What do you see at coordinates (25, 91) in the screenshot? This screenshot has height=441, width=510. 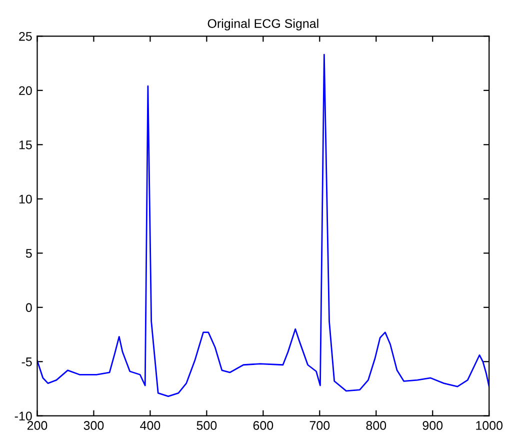 I see `y-tick-label: 20` at bounding box center [25, 91].